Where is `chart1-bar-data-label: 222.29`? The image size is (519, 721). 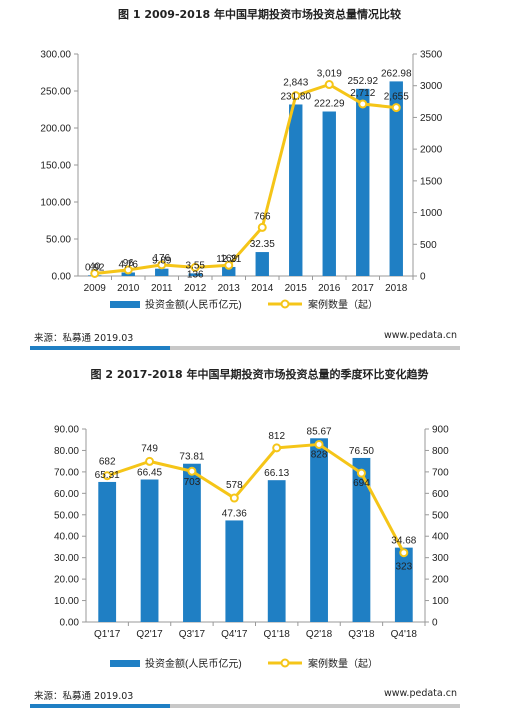 chart1-bar-data-label: 222.29 is located at coordinates (329, 104).